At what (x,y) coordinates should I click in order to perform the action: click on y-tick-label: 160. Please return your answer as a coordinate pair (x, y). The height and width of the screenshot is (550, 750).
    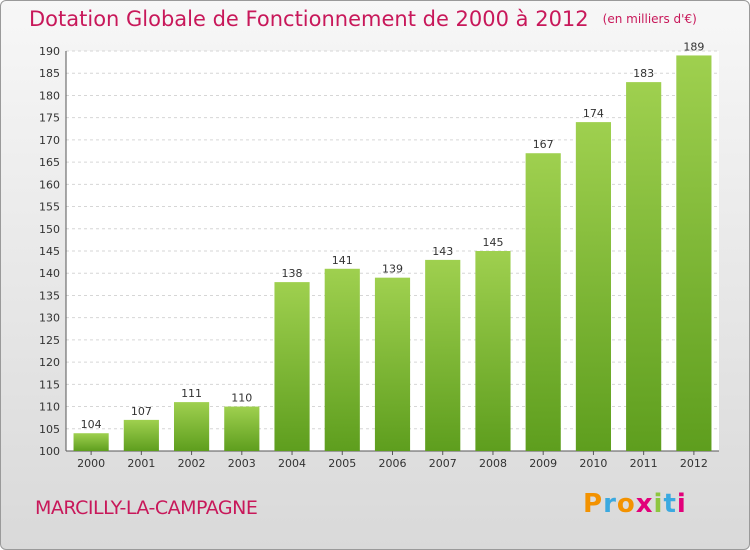
    Looking at the image, I should click on (49, 184).